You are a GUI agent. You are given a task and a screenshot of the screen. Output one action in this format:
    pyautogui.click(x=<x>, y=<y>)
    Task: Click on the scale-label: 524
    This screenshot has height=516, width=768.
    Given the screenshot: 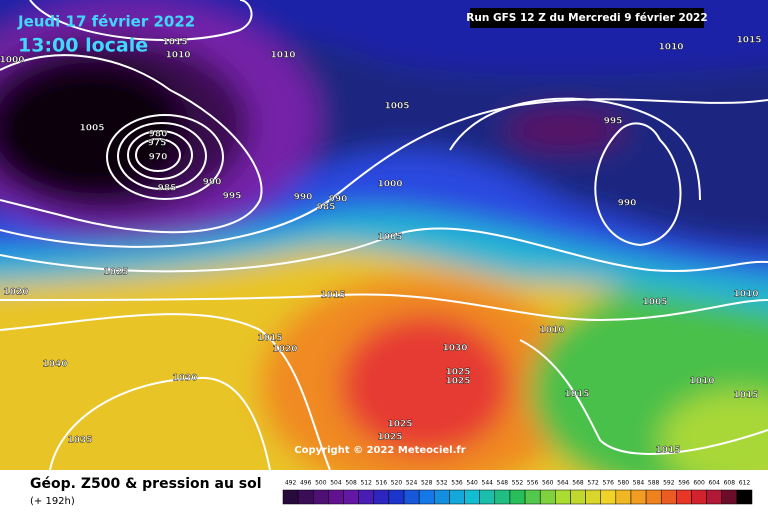 What is the action you would take?
    pyautogui.click(x=412, y=483)
    